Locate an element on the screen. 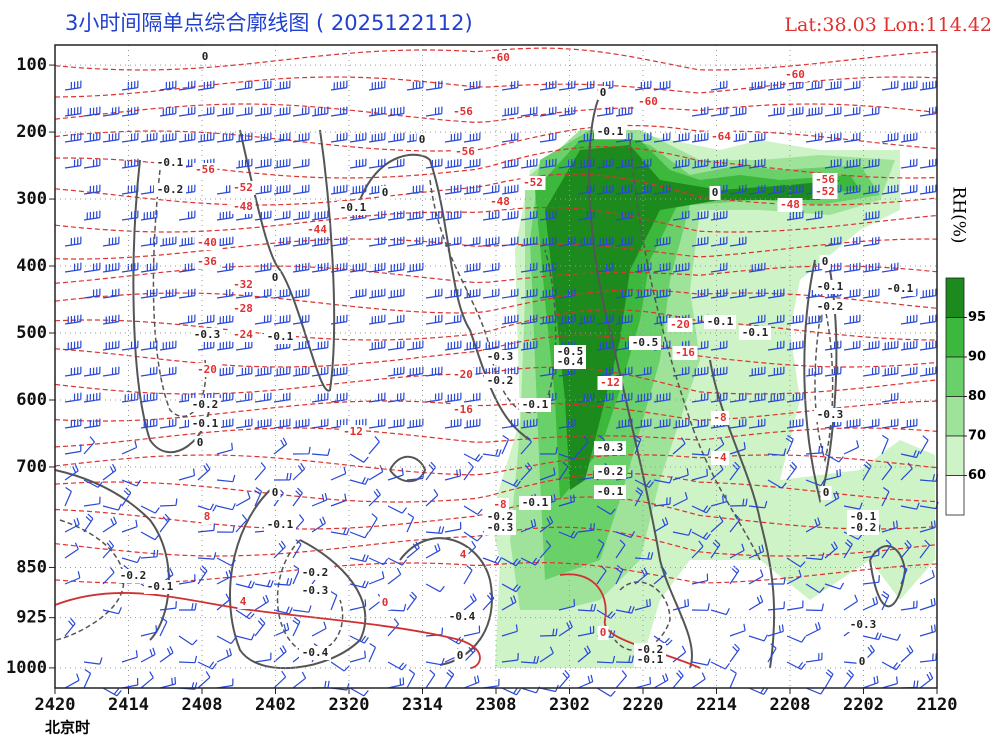 Image resolution: width=1000 pixels, height=754 pixels. x-tick-label: 2408 is located at coordinates (202, 705).